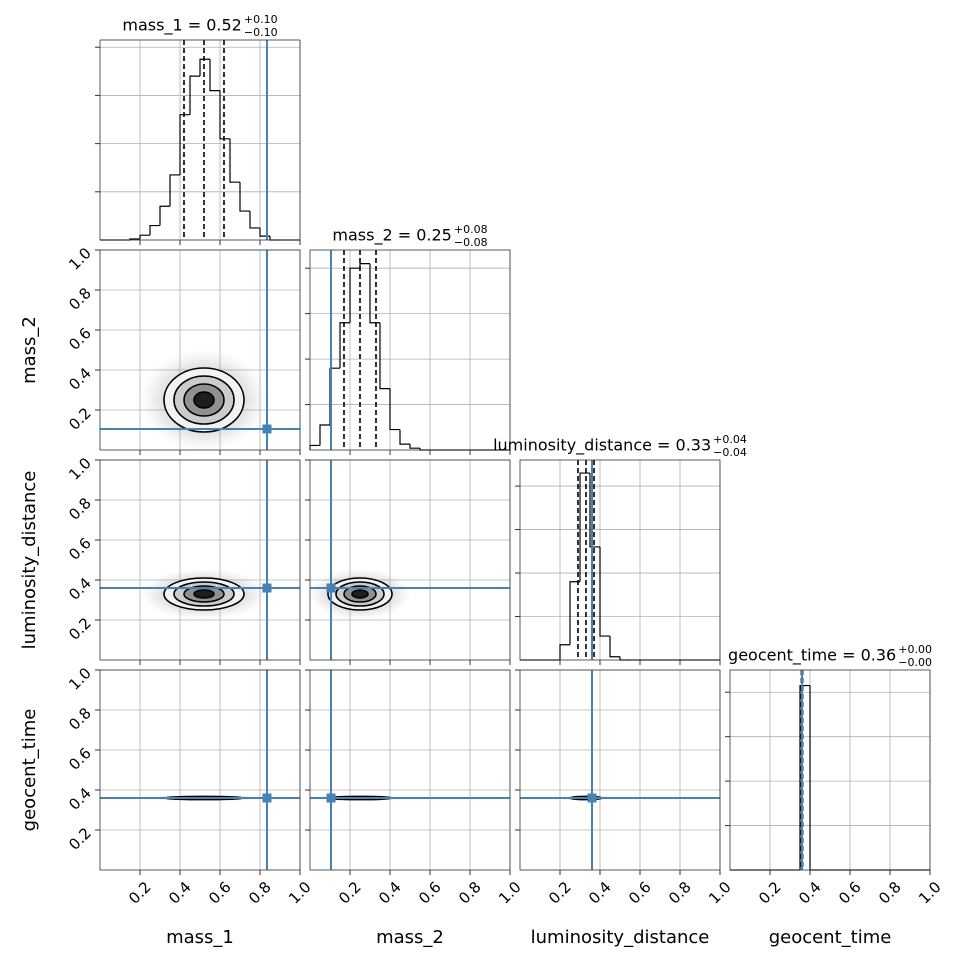 The width and height of the screenshot is (970, 970). Describe the element at coordinates (471, 229) in the screenshot. I see `title-plus: +0.08` at that location.